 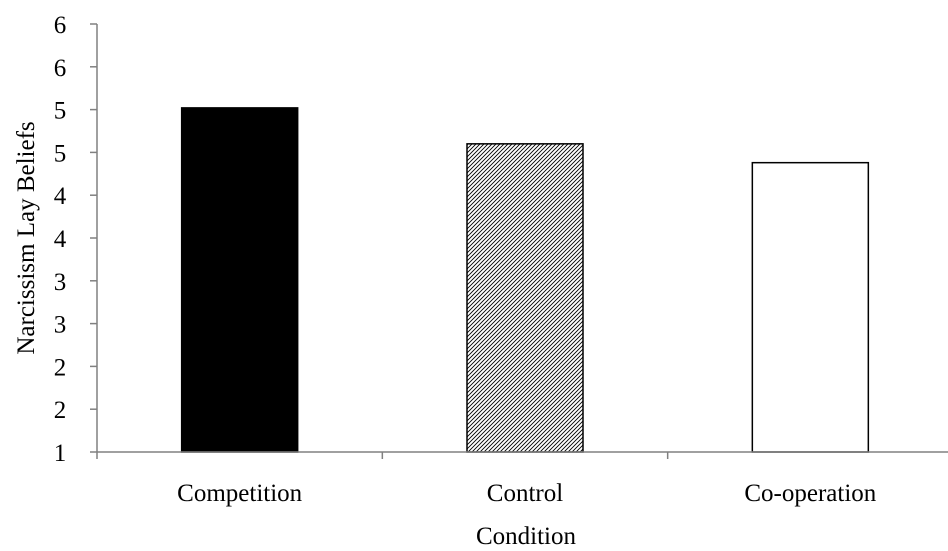 What do you see at coordinates (26, 237) in the screenshot?
I see `y-axis-title: Narcissism Lay Beliefs` at bounding box center [26, 237].